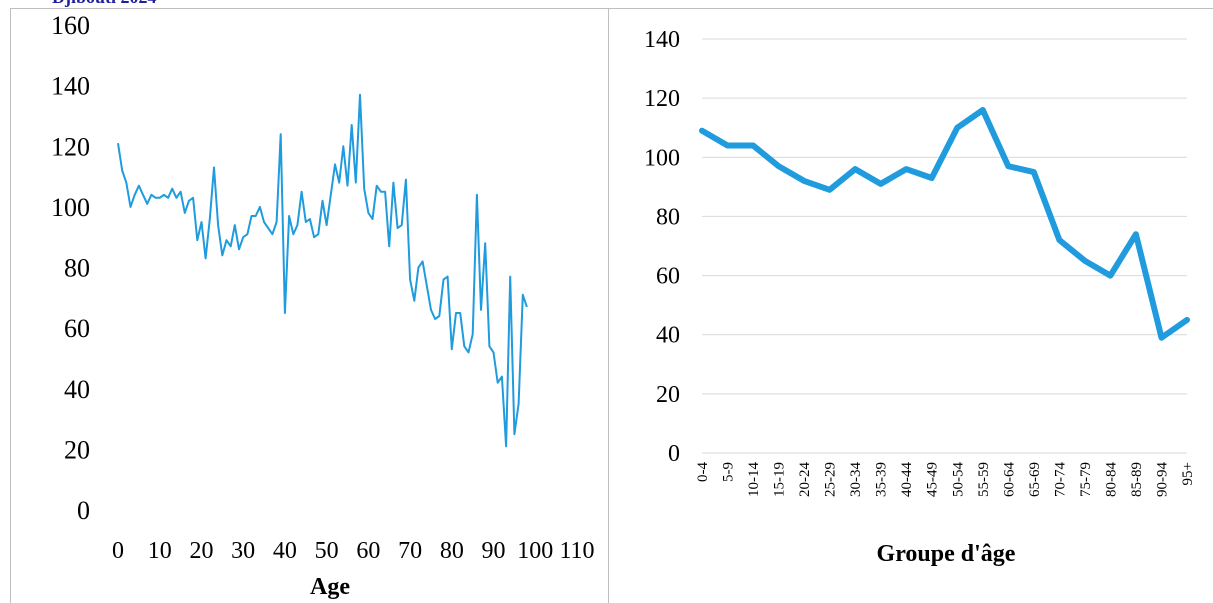 This screenshot has height=603, width=1213. I want to click on x-tick-label: 90, so click(494, 551).